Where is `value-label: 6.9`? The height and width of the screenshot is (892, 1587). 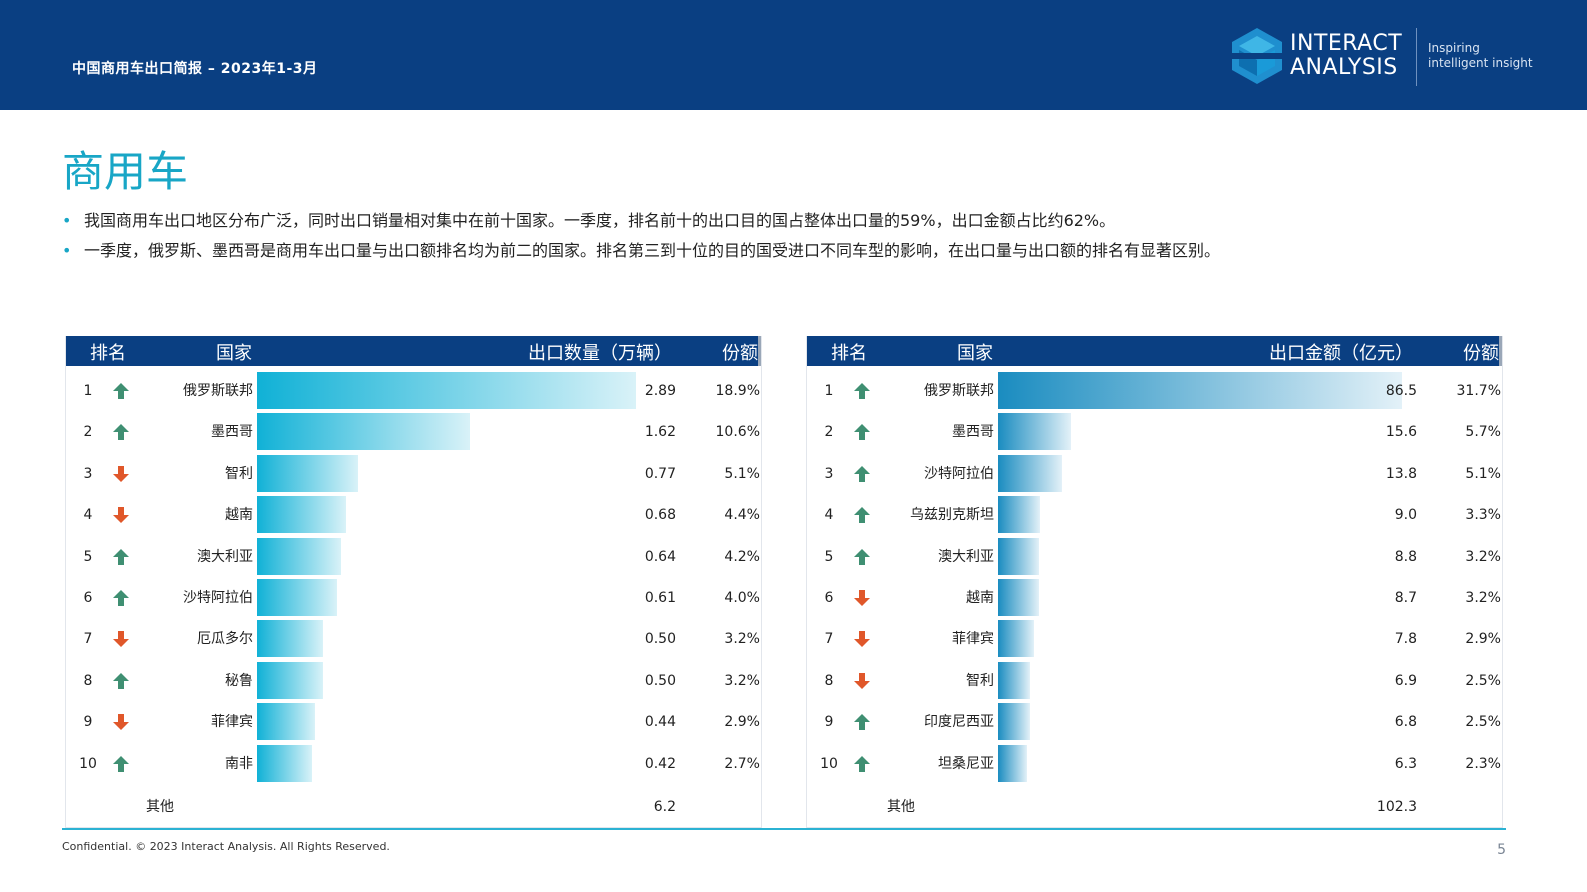 value-label: 6.9 is located at coordinates (1405, 680).